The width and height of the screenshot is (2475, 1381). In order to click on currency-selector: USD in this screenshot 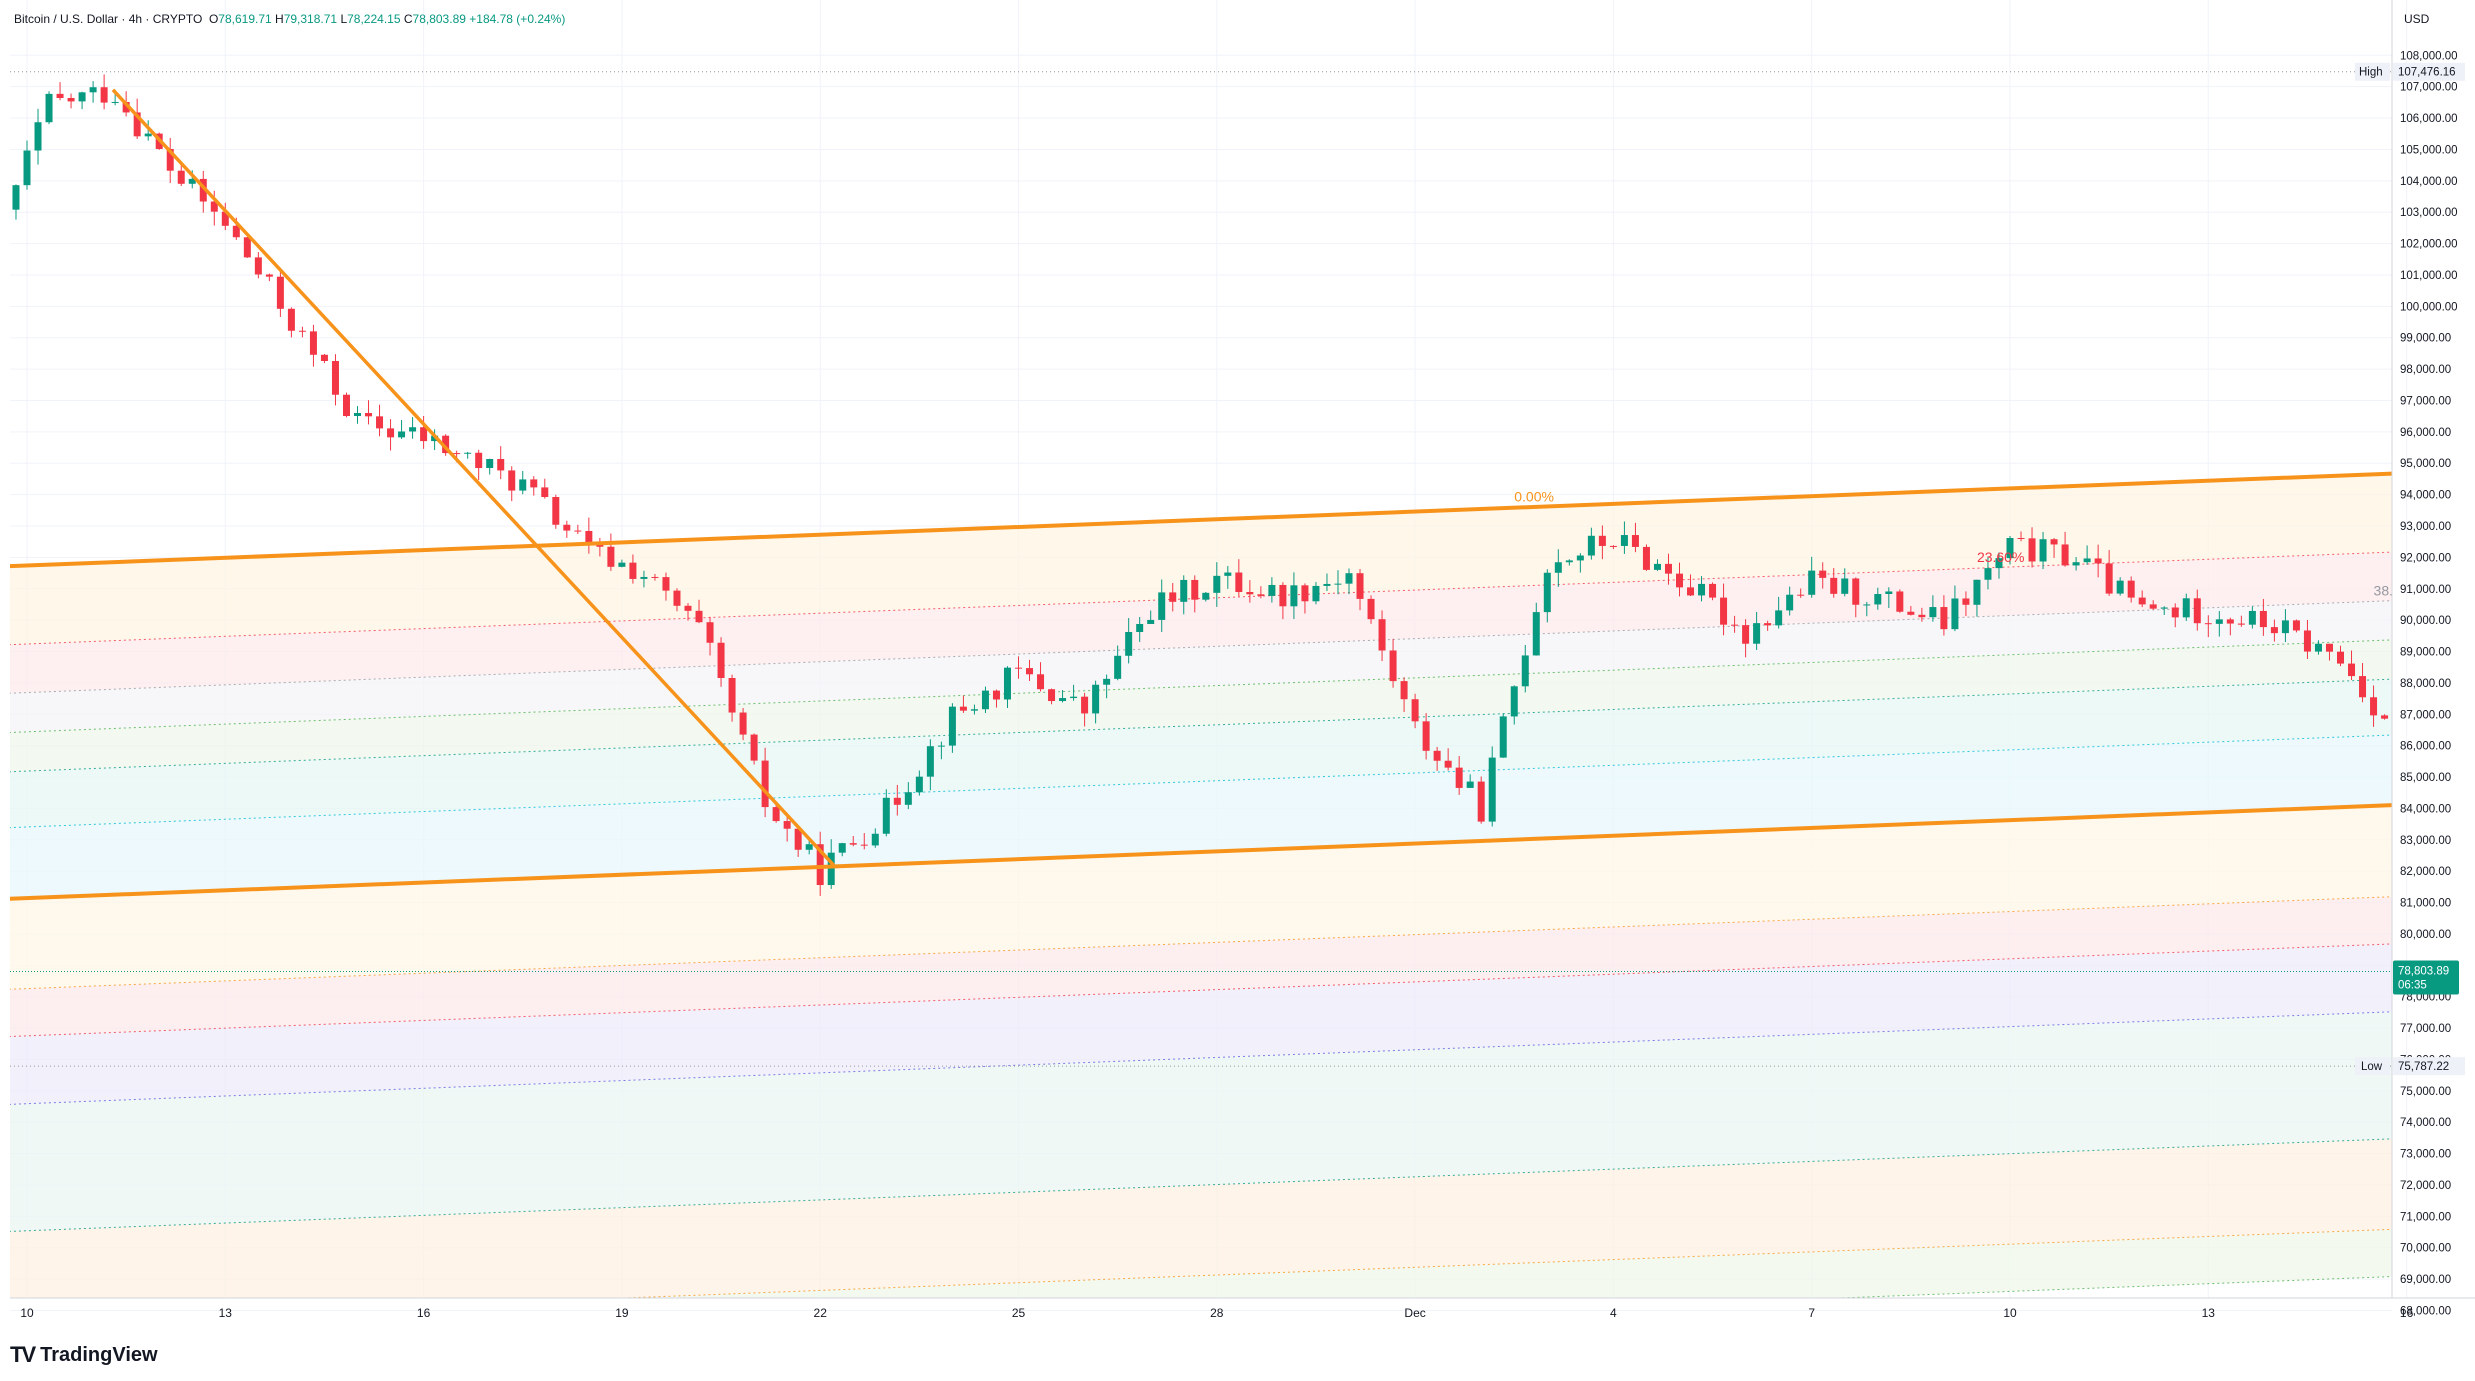, I will do `click(2417, 19)`.